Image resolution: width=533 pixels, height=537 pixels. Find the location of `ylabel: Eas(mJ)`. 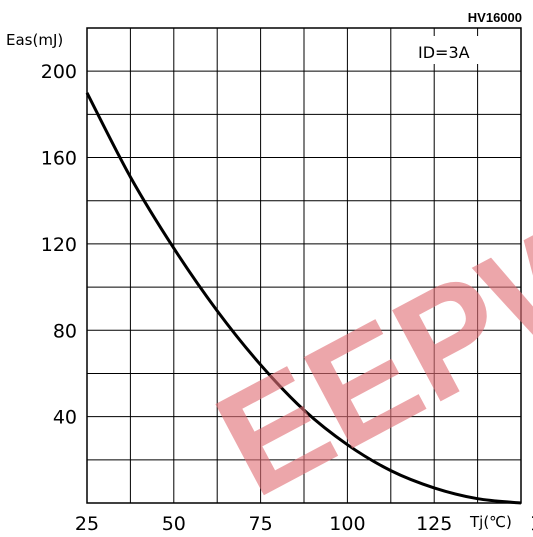

ylabel: Eas(mJ) is located at coordinates (45, 40).